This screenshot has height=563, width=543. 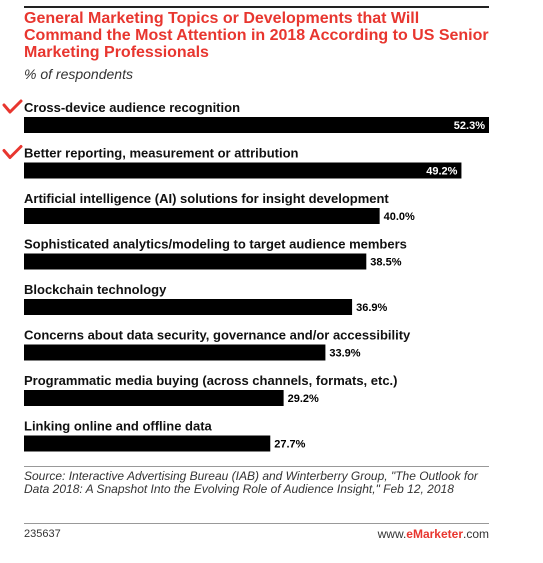 What do you see at coordinates (469, 126) in the screenshot?
I see `value-label: 52.3%` at bounding box center [469, 126].